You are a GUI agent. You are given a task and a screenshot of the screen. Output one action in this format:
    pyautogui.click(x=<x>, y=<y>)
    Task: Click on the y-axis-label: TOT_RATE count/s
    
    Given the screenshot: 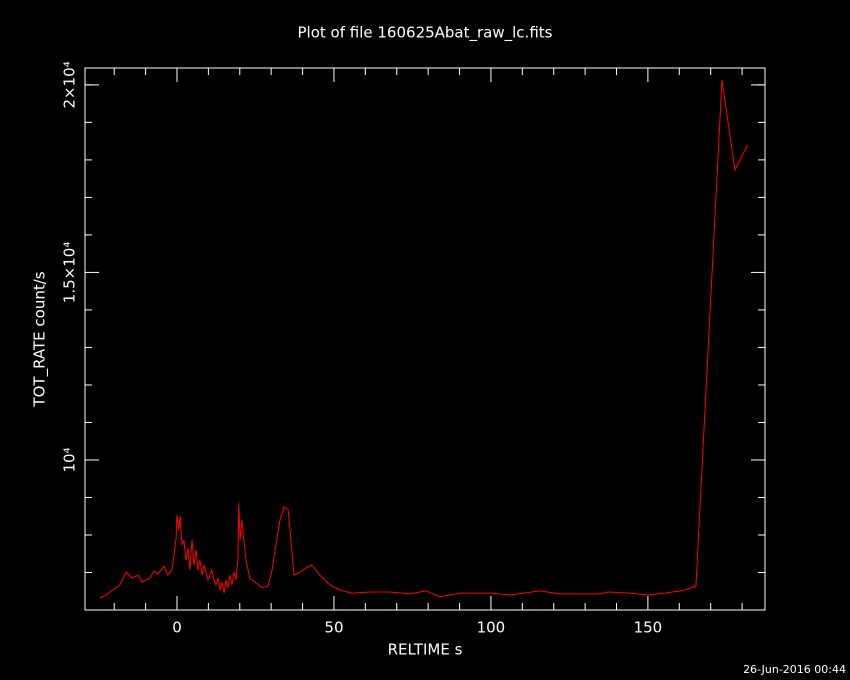 What is the action you would take?
    pyautogui.click(x=40, y=339)
    